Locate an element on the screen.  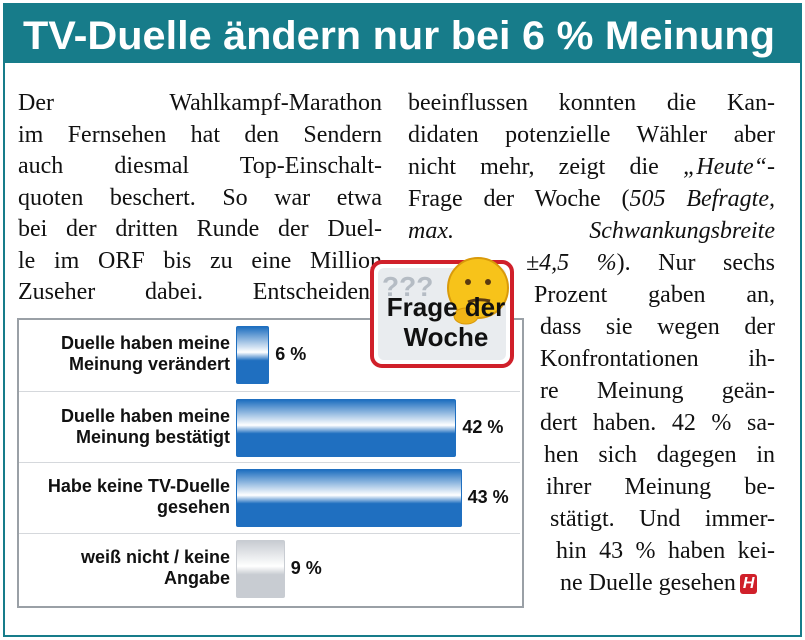
text-line: Frage der Woche (505 Befragte, is located at coordinates (591, 199).